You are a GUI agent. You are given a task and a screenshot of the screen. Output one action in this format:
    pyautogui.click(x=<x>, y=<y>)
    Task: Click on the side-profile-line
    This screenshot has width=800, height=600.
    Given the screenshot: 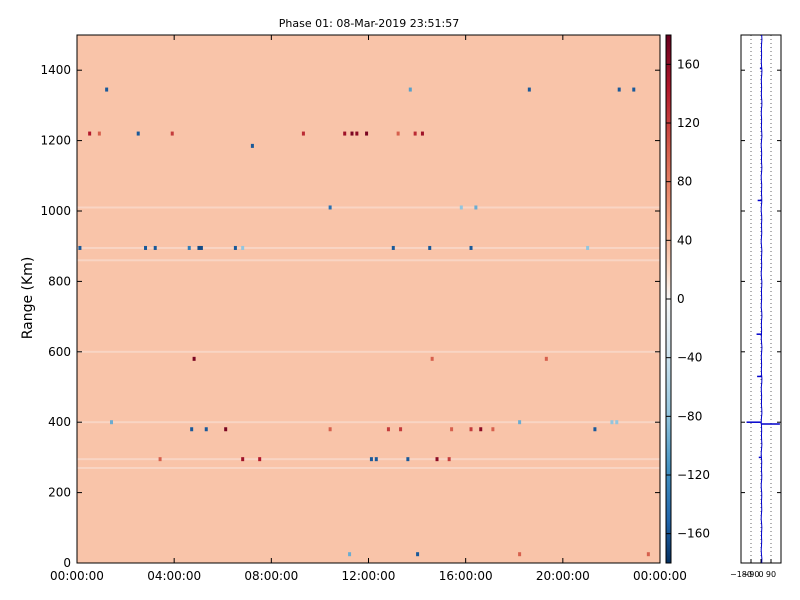 What is the action you would take?
    pyautogui.click(x=761, y=299)
    